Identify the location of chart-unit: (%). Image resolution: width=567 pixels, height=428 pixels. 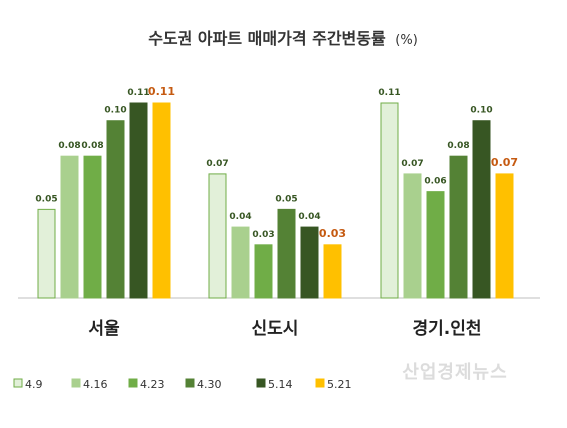
(406, 40).